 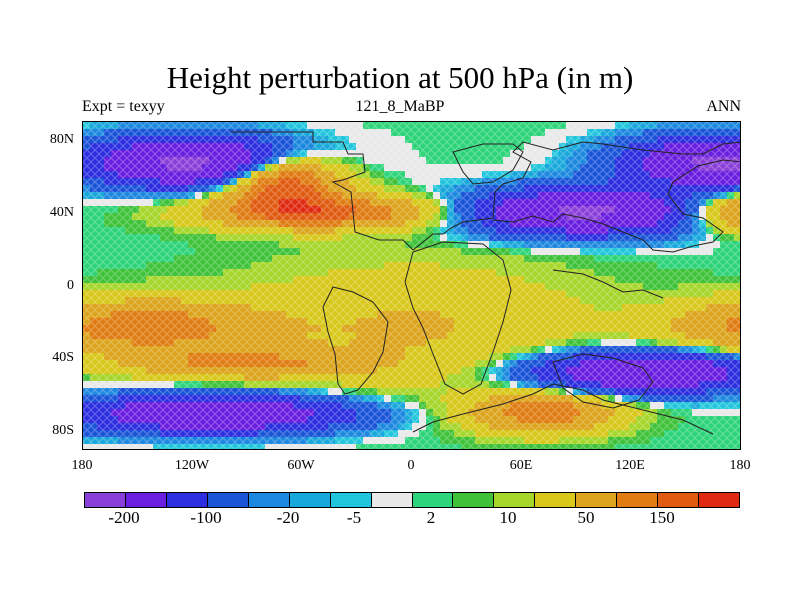 I want to click on north-america-coast, so click(x=485, y=191).